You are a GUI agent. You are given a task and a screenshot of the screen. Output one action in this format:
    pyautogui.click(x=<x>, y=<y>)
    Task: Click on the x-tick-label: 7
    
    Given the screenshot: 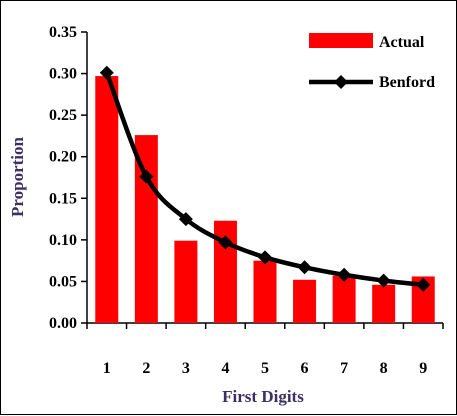 What is the action you would take?
    pyautogui.click(x=344, y=368)
    